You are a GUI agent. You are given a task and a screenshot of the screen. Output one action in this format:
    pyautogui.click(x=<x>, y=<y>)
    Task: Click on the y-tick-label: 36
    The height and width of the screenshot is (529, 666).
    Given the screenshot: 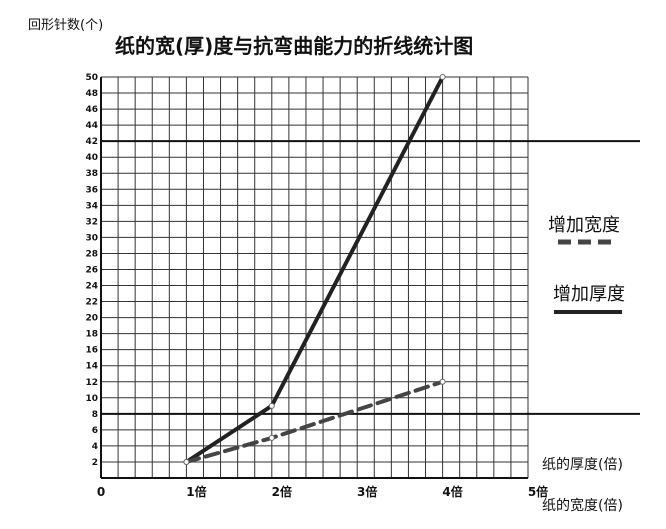 What is the action you would take?
    pyautogui.click(x=91, y=190)
    